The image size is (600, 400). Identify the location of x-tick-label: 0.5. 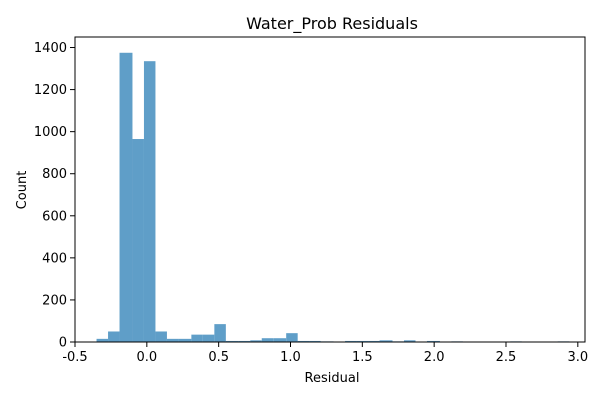
(218, 357).